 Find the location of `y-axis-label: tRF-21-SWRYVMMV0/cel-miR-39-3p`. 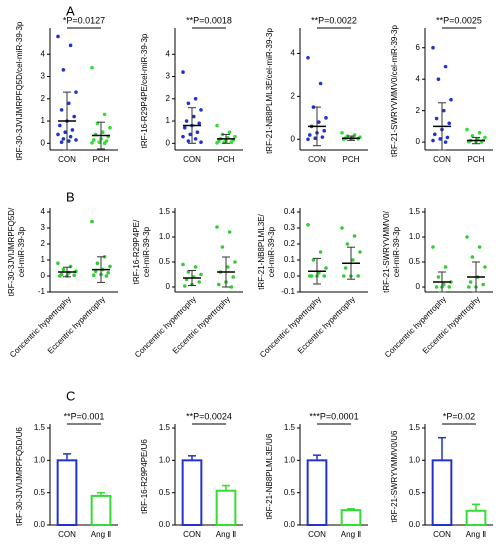

y-axis-label: tRF-21-SWRYVMMV0/cel-miR-39-3p is located at coordinates (394, 91).